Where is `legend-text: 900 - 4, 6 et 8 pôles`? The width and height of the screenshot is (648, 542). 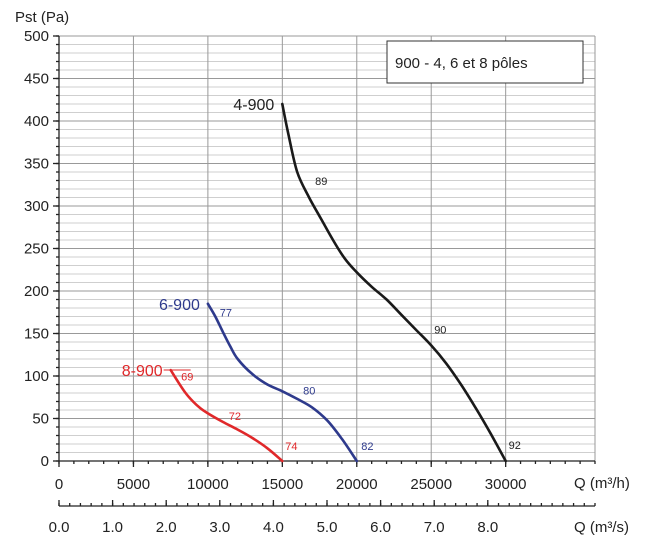 legend-text: 900 - 4, 6 et 8 pôles is located at coordinates (461, 63).